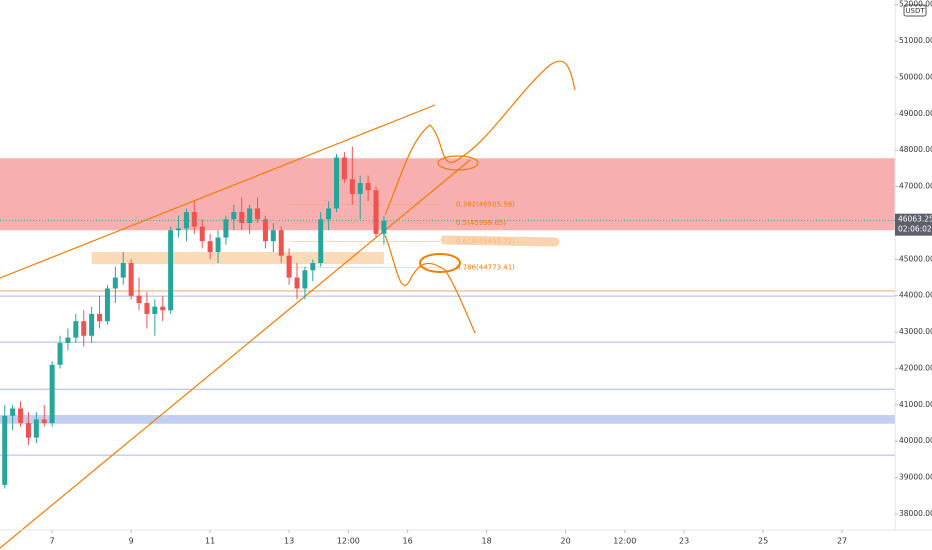 This screenshot has width=932, height=550. What do you see at coordinates (915, 229) in the screenshot?
I see `countdown-label: 02:06:02` at bounding box center [915, 229].